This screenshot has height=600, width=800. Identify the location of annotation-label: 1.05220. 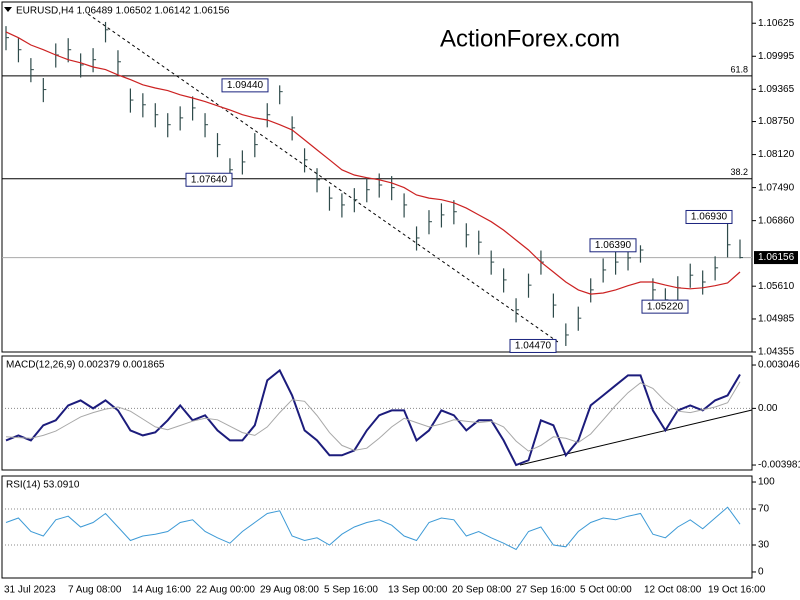
(665, 306).